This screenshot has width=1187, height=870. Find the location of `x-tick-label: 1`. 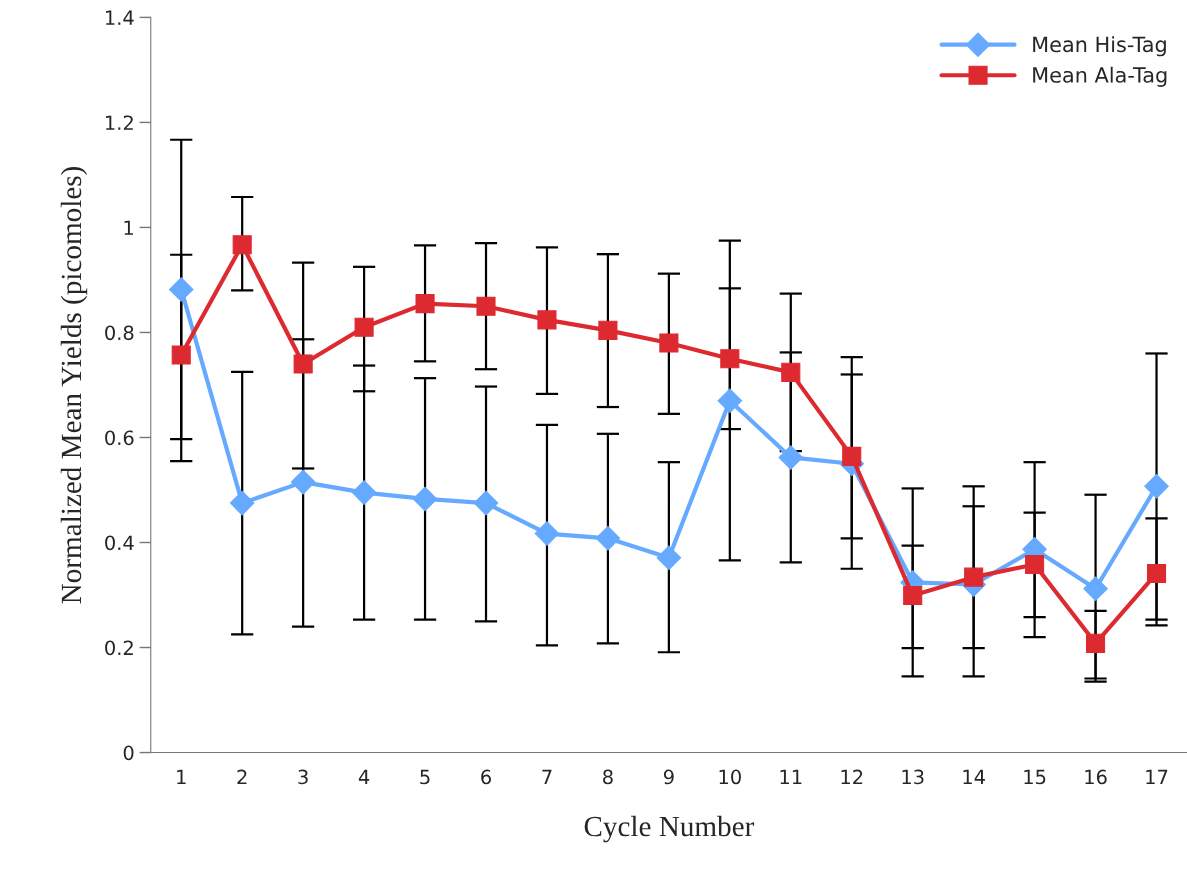

x-tick-label: 1 is located at coordinates (181, 776).